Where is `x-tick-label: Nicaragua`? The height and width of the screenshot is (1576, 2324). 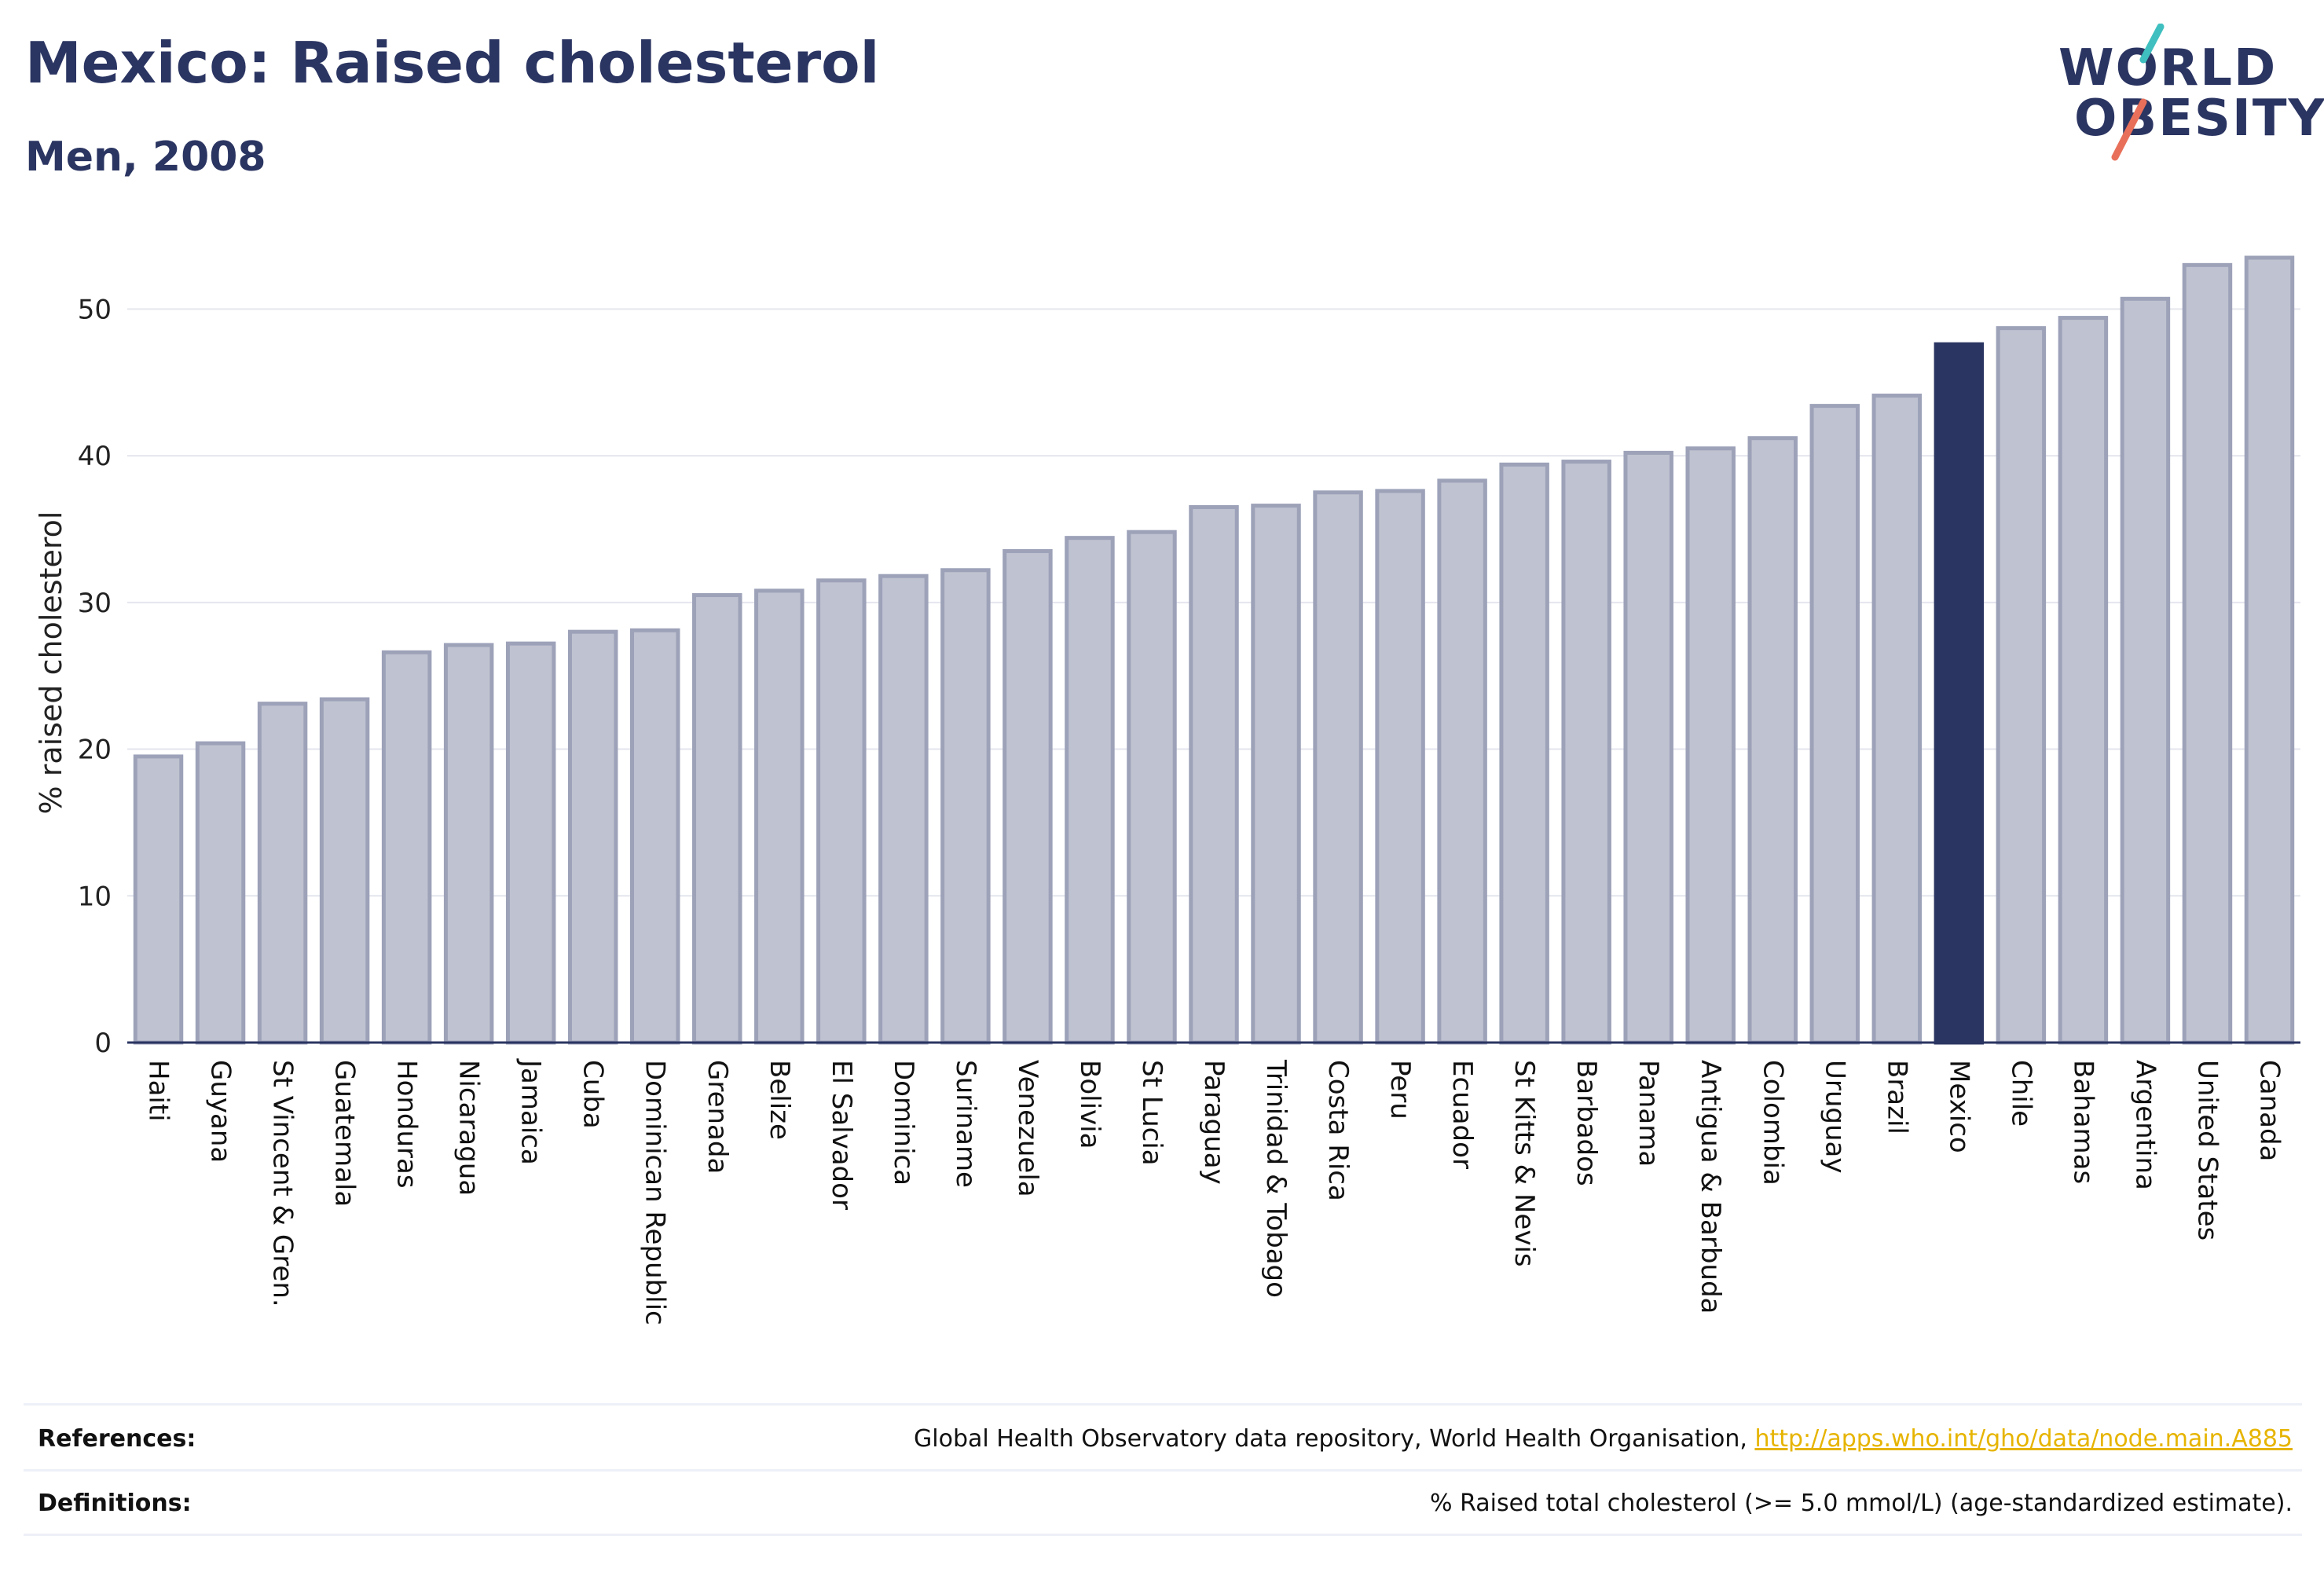
x-tick-label: Nicaragua is located at coordinates (469, 1128).